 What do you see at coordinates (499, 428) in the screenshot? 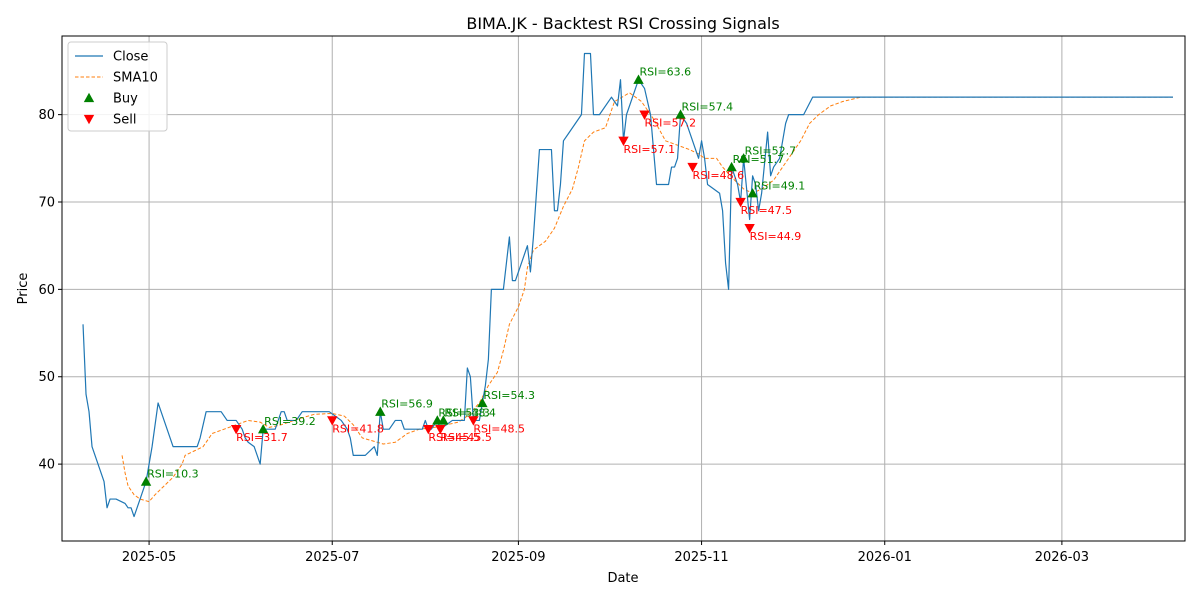
I see `sell-rsi-label: RSI=48.5` at bounding box center [499, 428].